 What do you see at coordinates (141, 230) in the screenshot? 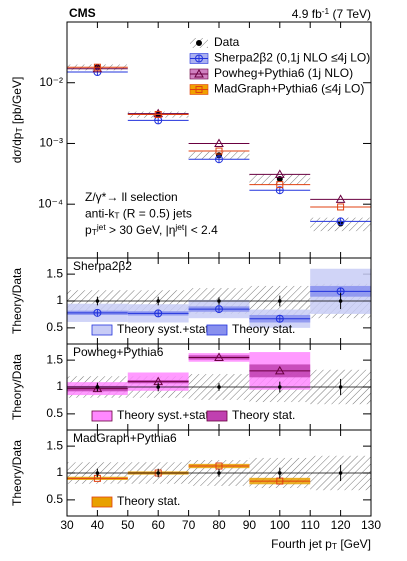
I see `text-segment: > 30 GeV, |η` at bounding box center [141, 230].